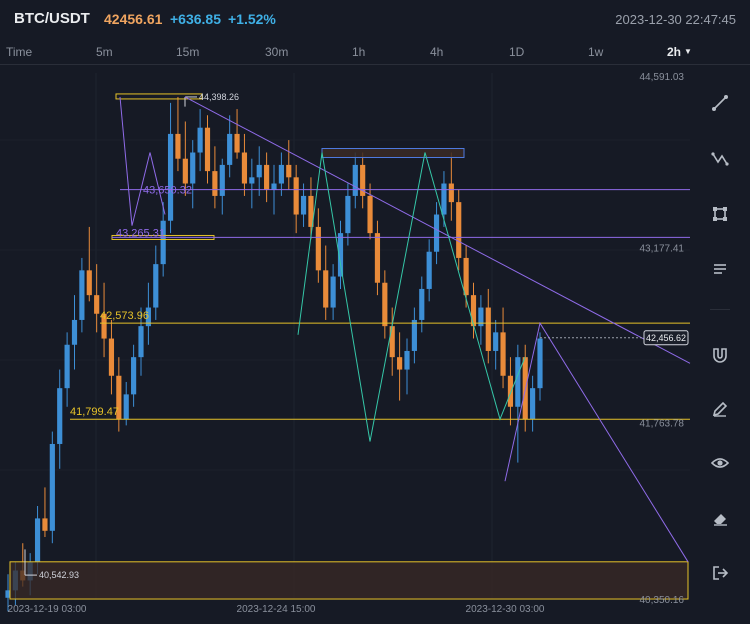 Image resolution: width=750 pixels, height=624 pixels. I want to click on tab-15m: 15m, so click(188, 52).